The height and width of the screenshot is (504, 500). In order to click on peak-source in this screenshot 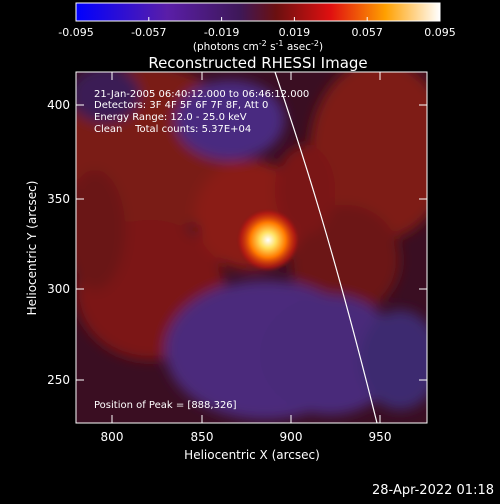, I will do `click(268, 240)`.